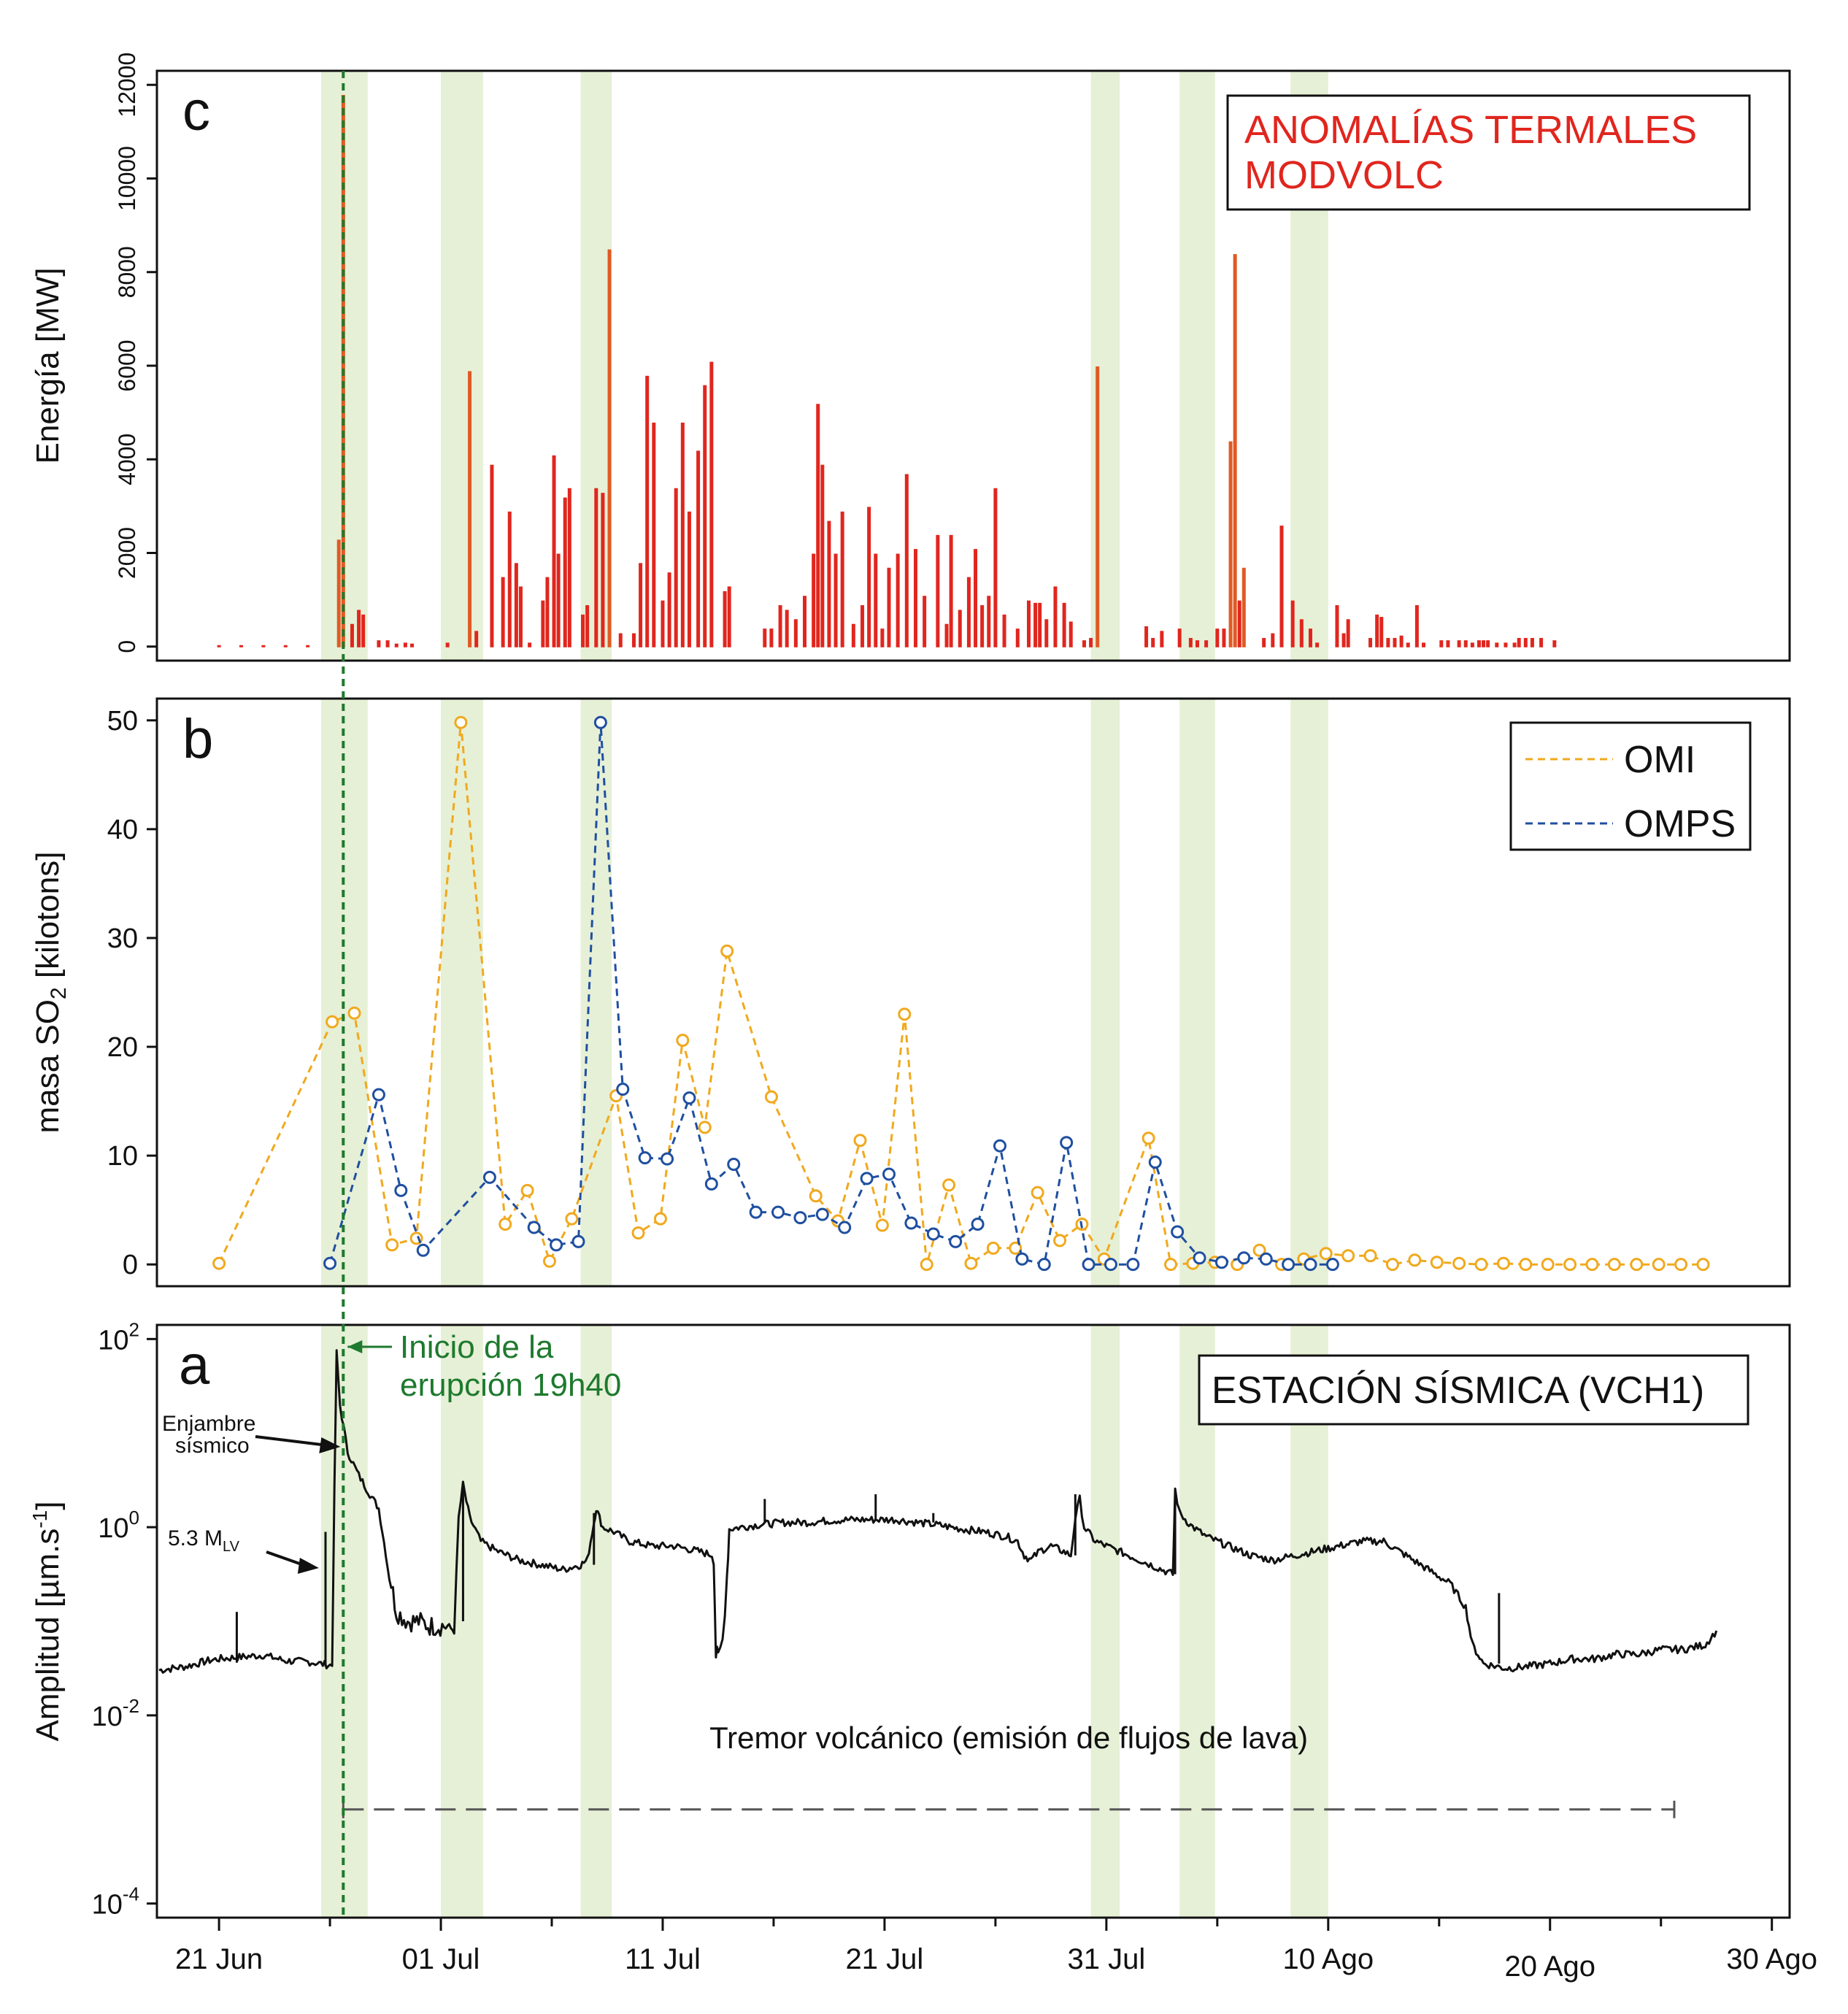 The width and height of the screenshot is (1848, 2014). I want to click on y-axis-label-b-tail: [kilotons], so click(48, 920).